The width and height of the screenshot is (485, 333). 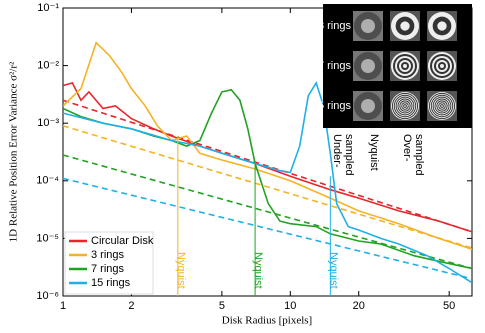 I want to click on x-tick-label: 10, so click(x=290, y=306).